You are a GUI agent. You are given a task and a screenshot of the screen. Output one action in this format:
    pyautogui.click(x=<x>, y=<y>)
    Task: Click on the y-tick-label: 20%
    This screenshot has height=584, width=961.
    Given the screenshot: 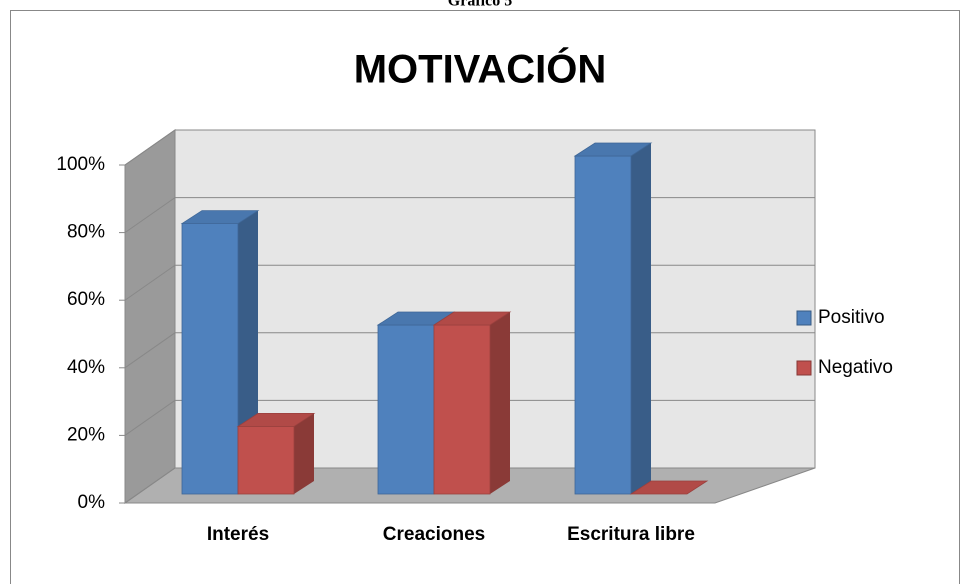 What is the action you would take?
    pyautogui.click(x=86, y=434)
    